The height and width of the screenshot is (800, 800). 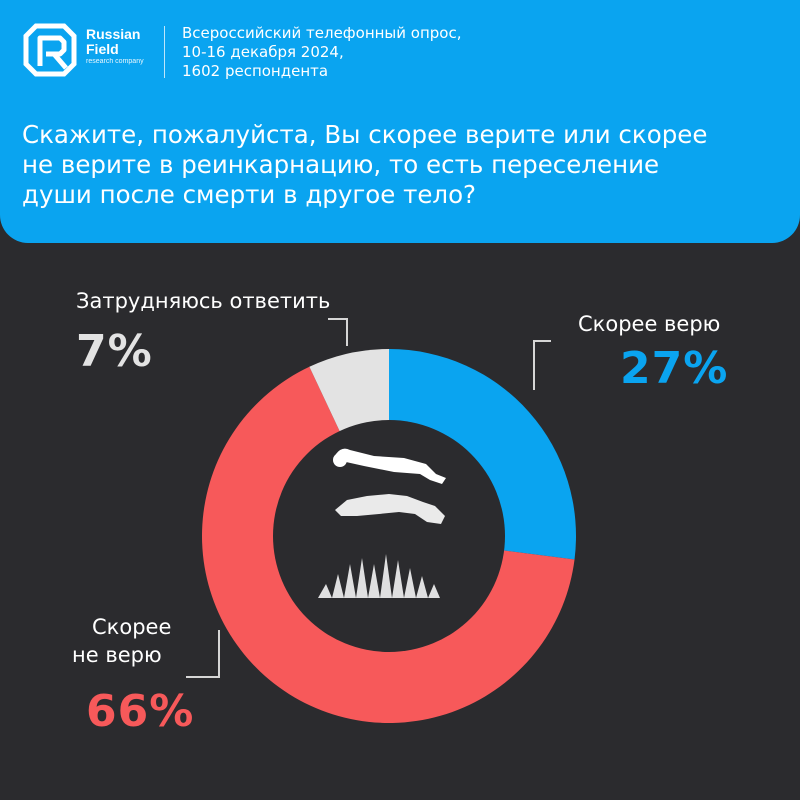 I want to click on label-not-believe-line2: не верю, so click(x=117, y=655).